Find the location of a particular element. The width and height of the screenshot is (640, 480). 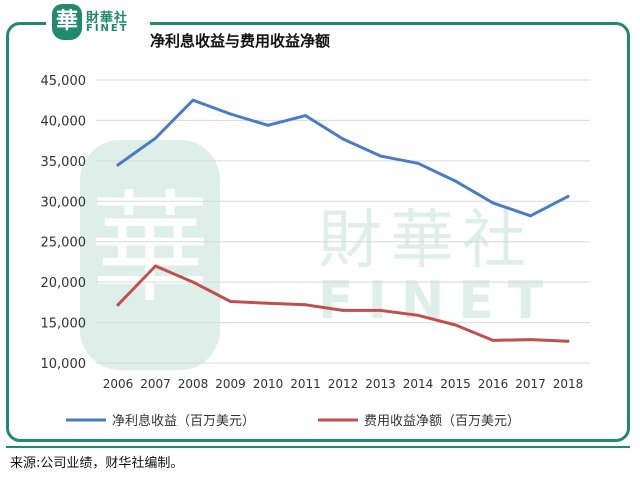

y-tick-label: 45,000 is located at coordinates (64, 81).